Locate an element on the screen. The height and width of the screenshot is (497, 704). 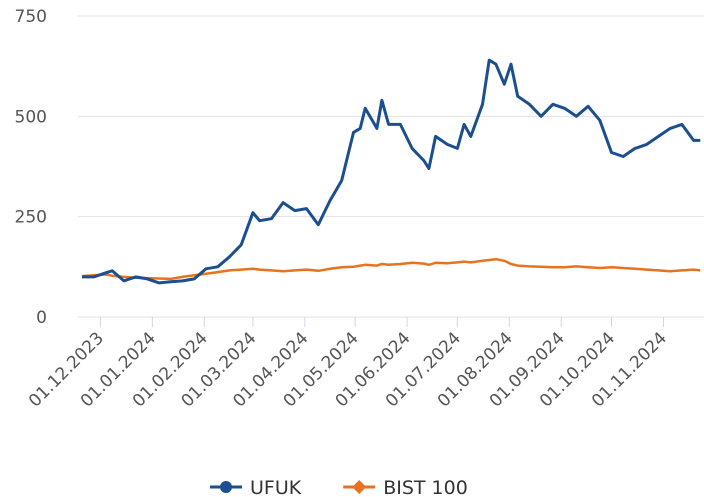
legend-label: BIST 100 is located at coordinates (425, 487).